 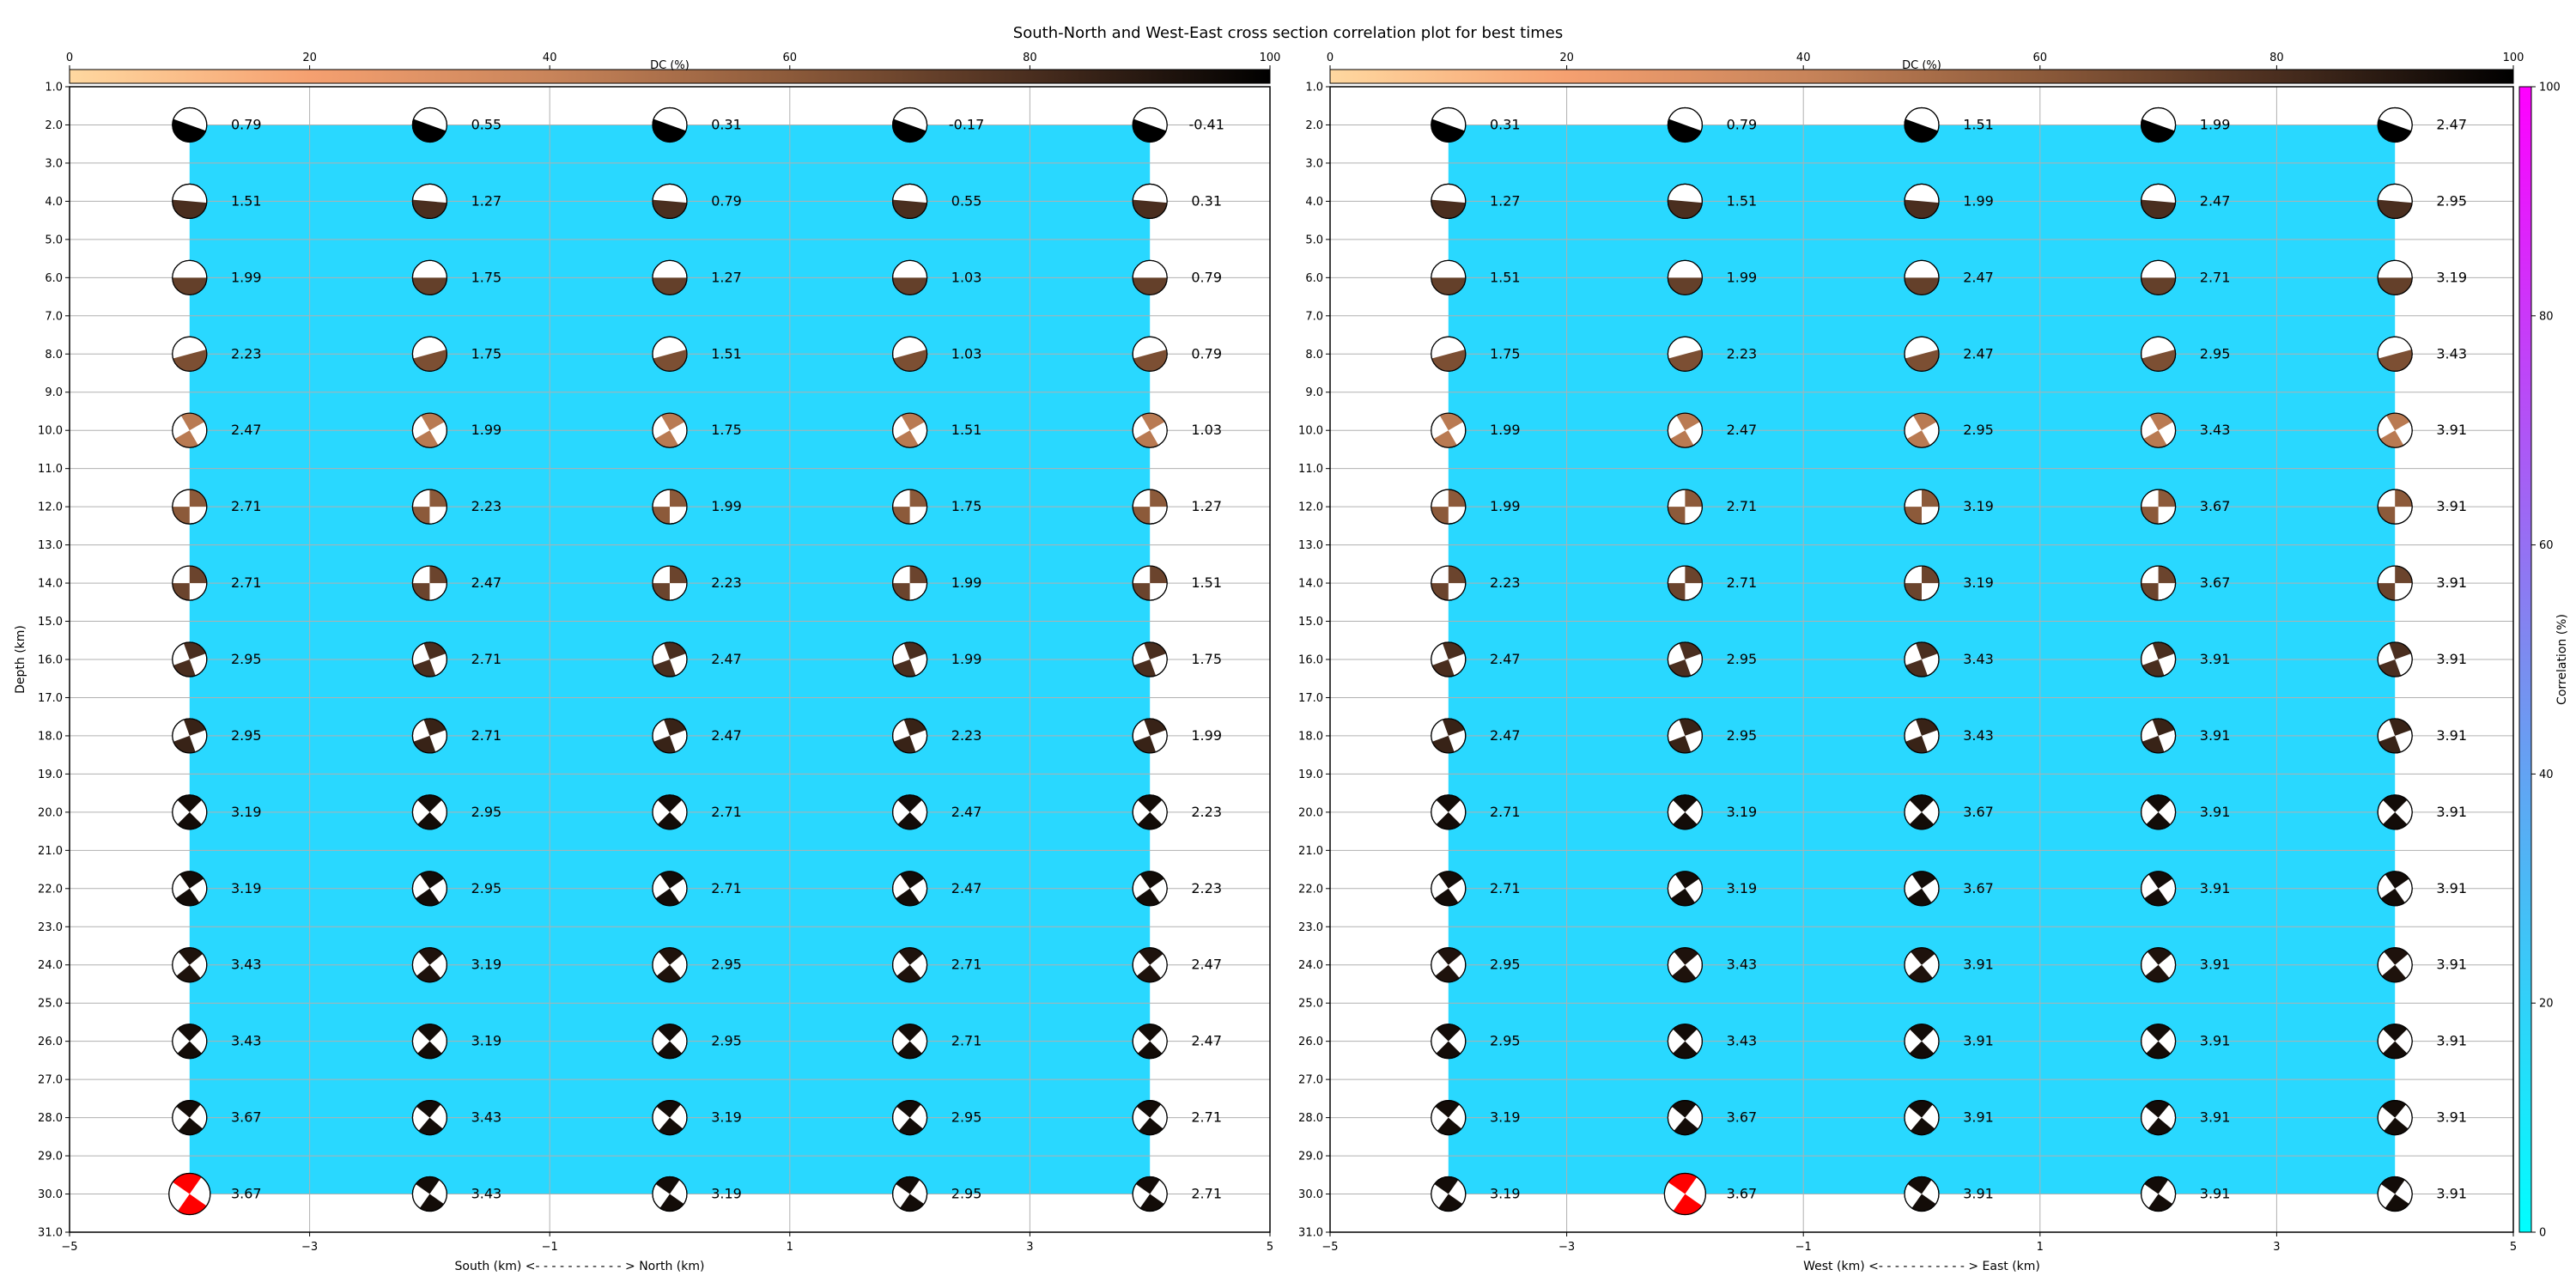 What do you see at coordinates (50, 585) in the screenshot?
I see `y-tick-label: 14.0` at bounding box center [50, 585].